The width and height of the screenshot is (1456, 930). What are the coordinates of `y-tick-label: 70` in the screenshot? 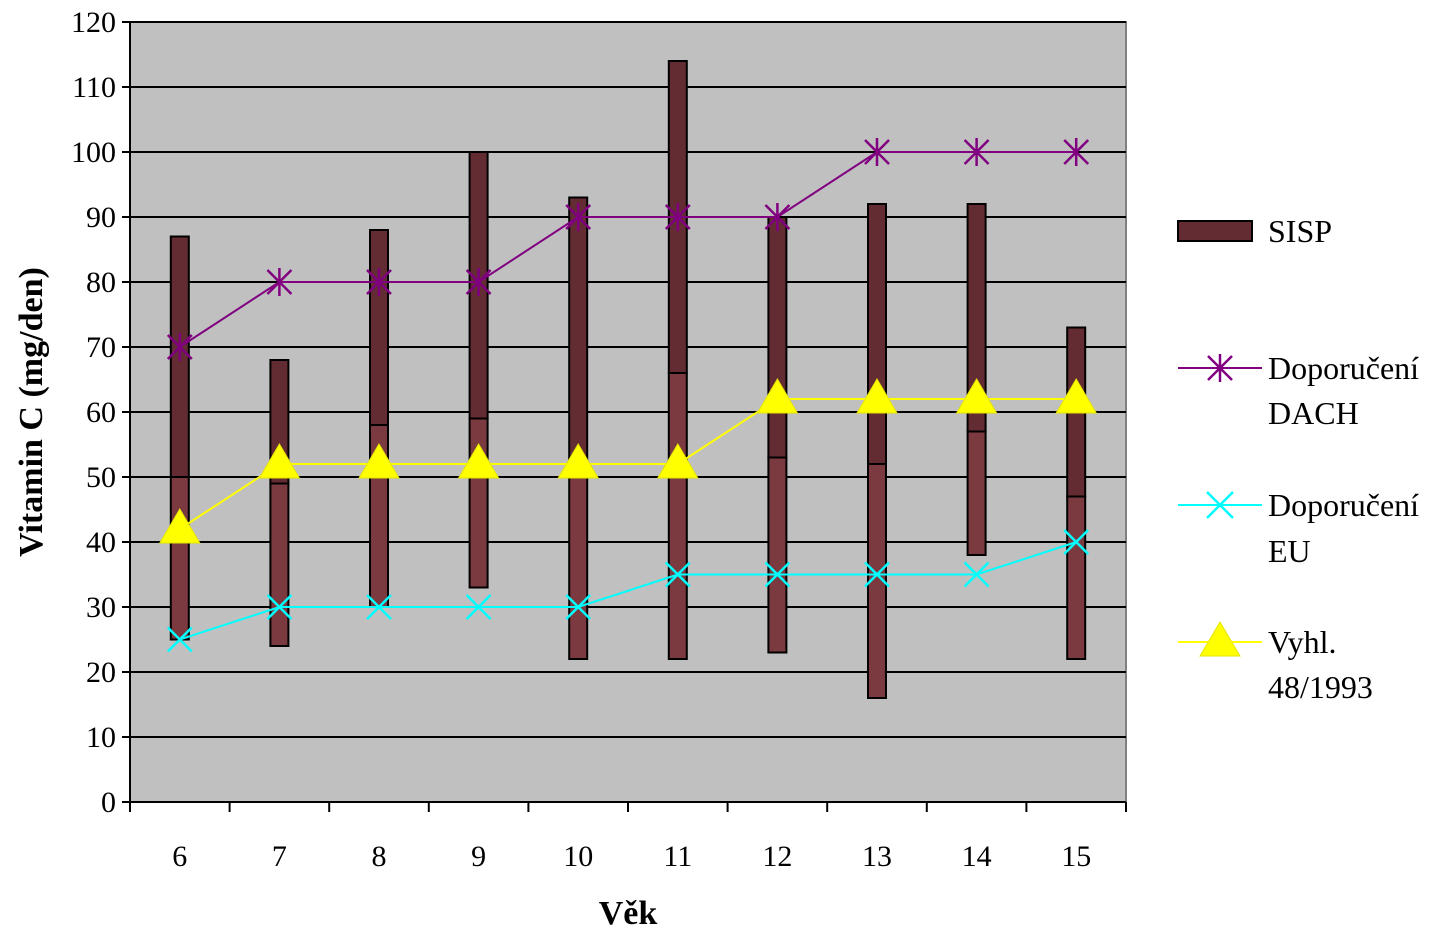 It's located at (101, 347).